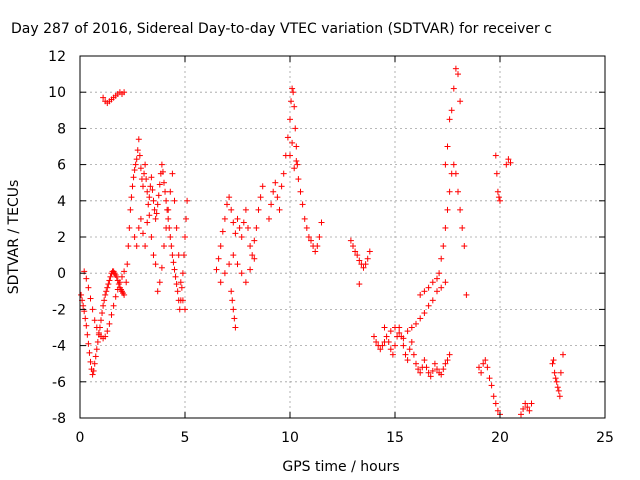 Image resolution: width=640 pixels, height=480 pixels. I want to click on x-tick-label: 0, so click(80, 438).